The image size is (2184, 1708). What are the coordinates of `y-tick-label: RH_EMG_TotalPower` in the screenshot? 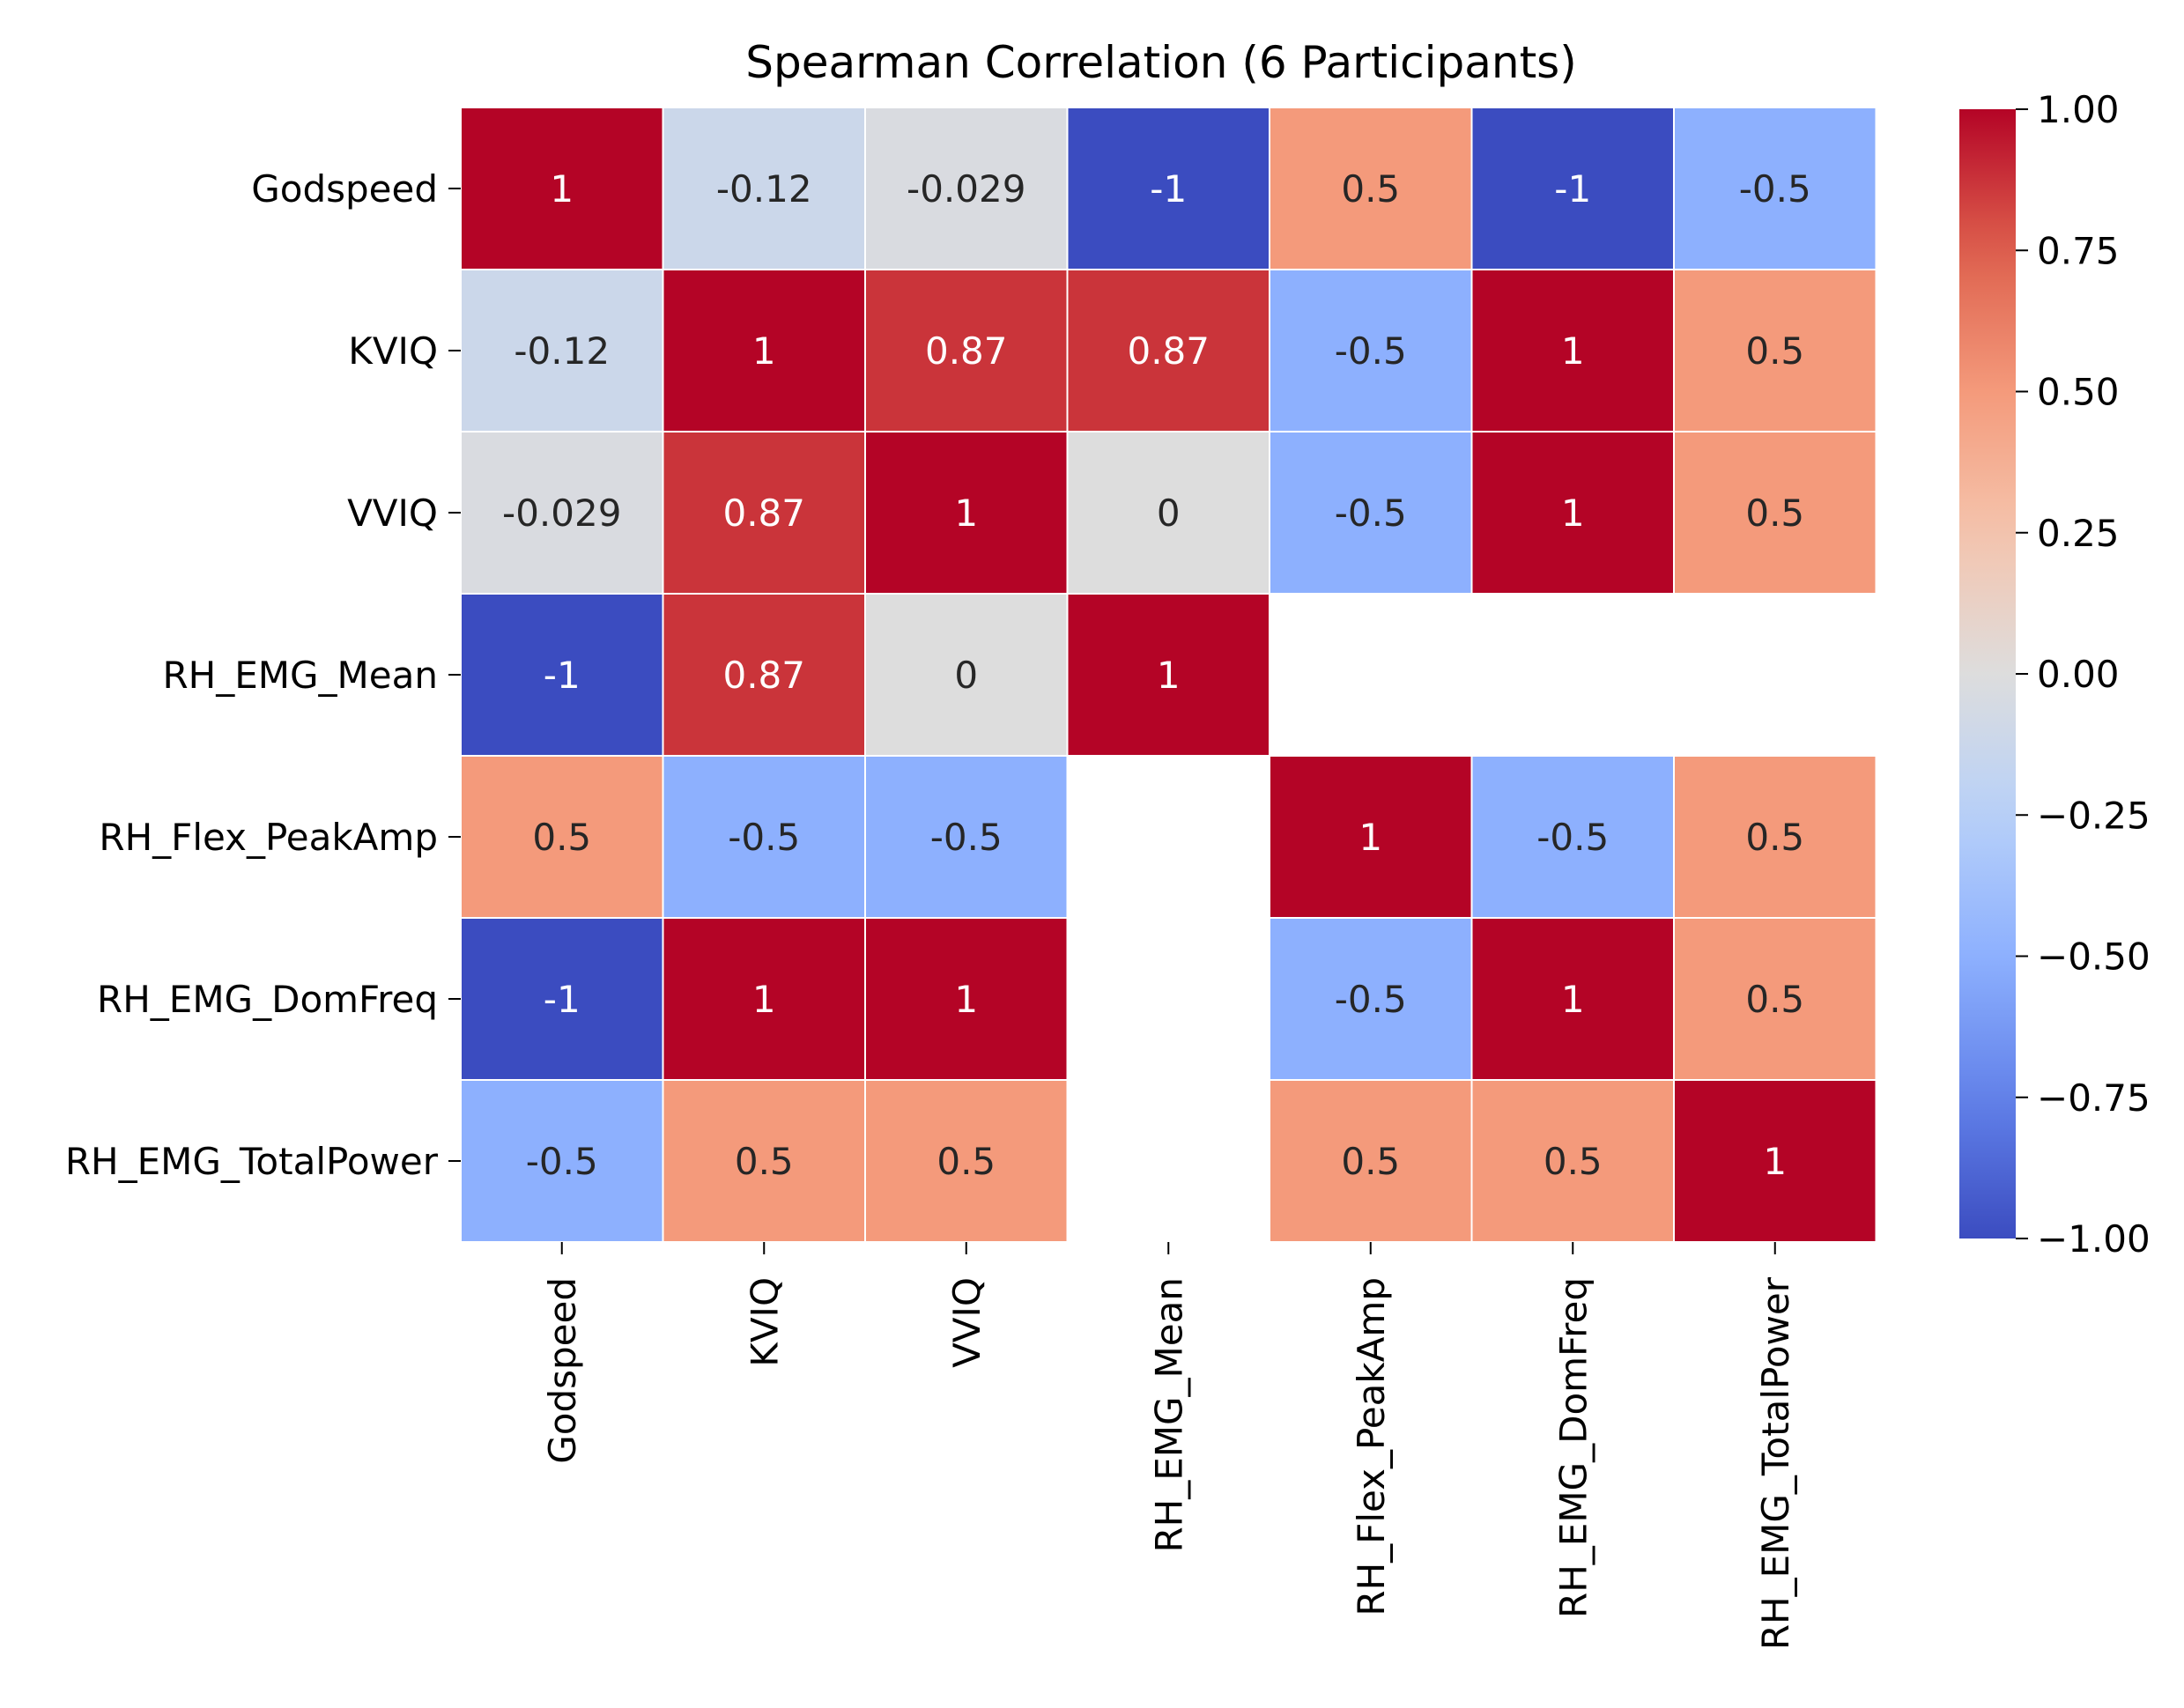 It's located at (252, 1162).